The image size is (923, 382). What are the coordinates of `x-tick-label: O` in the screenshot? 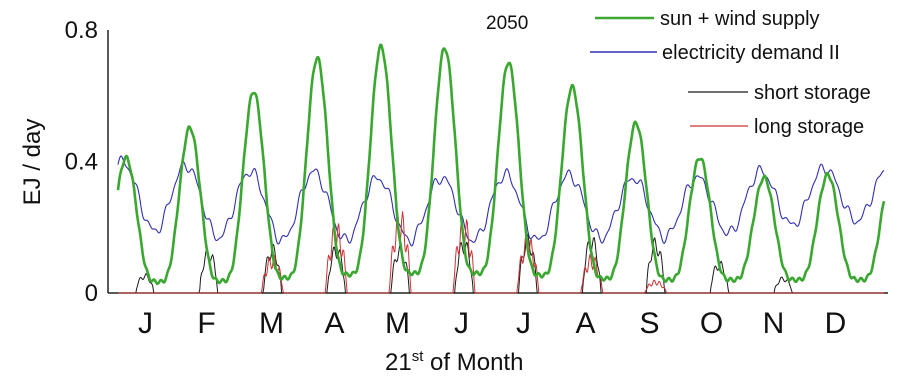 It's located at (712, 323).